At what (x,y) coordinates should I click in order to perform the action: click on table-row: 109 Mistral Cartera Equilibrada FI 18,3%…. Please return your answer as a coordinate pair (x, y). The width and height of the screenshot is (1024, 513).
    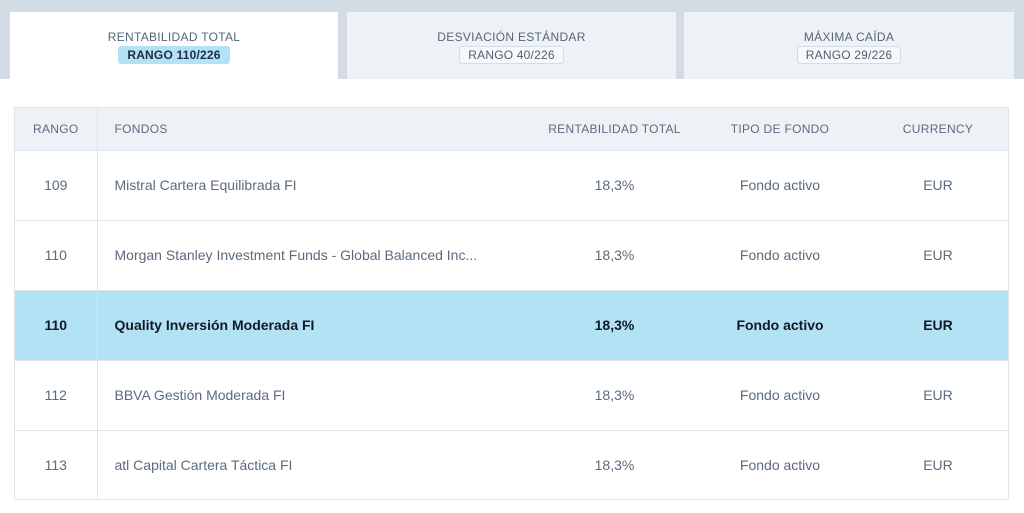
    Looking at the image, I should click on (511, 185).